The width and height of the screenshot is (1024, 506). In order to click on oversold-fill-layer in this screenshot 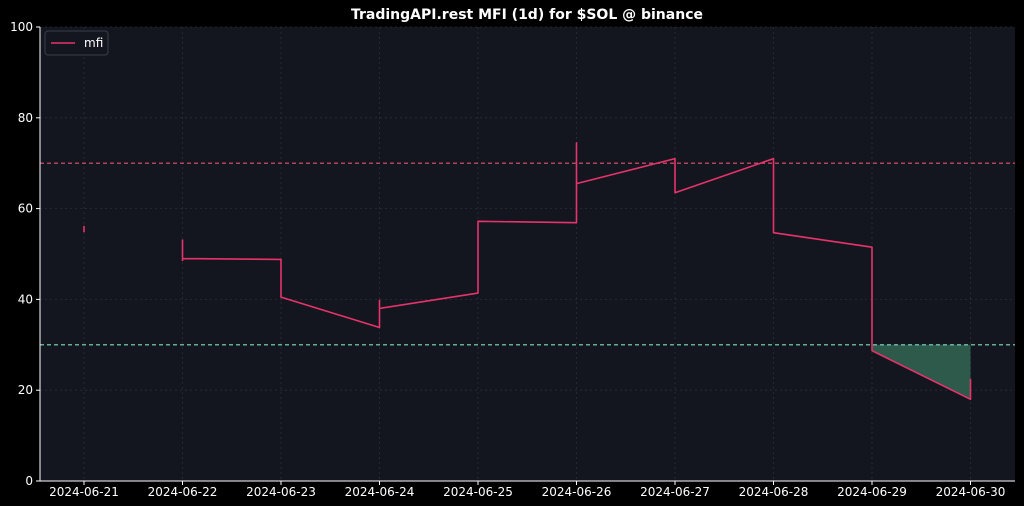, I will do `click(921, 372)`.